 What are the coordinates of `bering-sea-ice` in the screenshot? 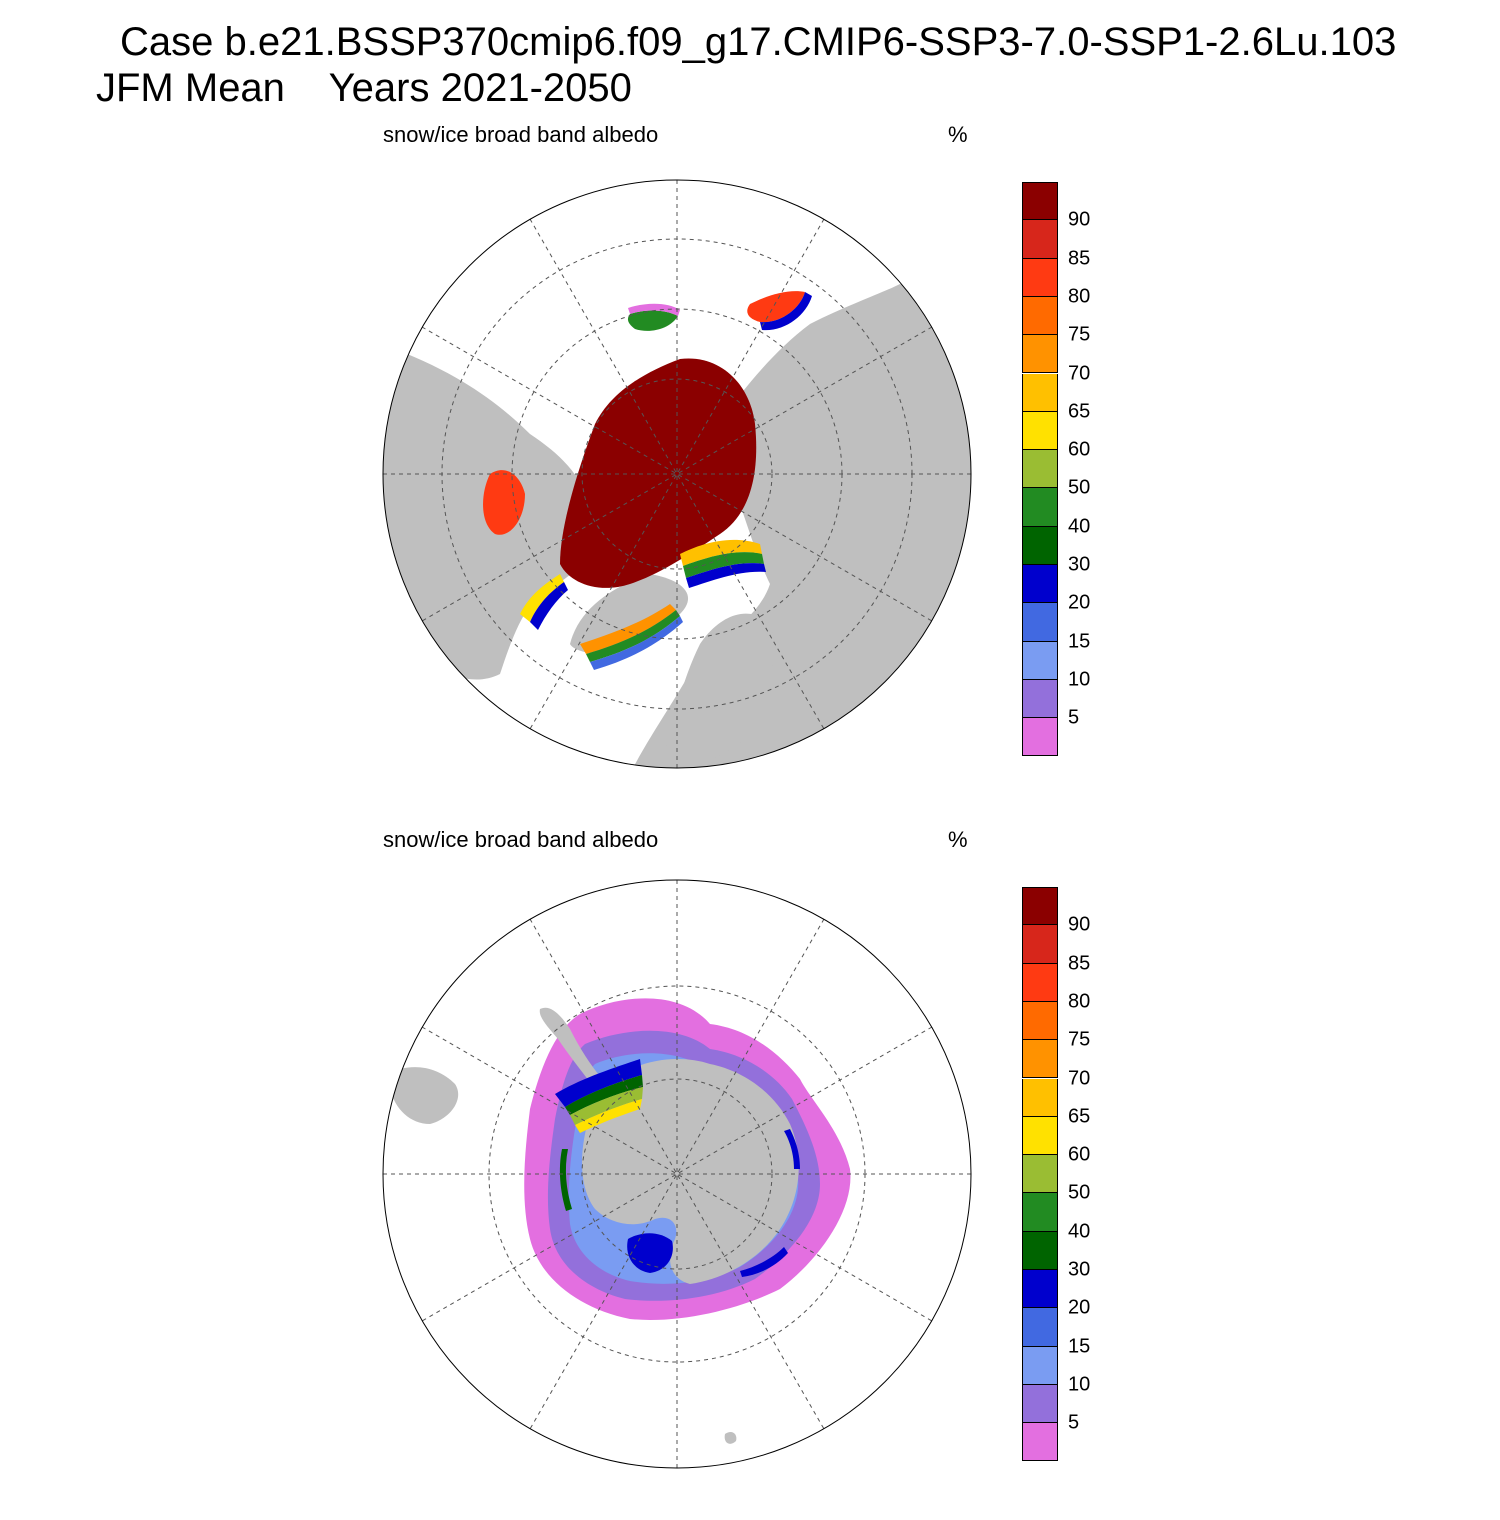 It's located at (652, 320).